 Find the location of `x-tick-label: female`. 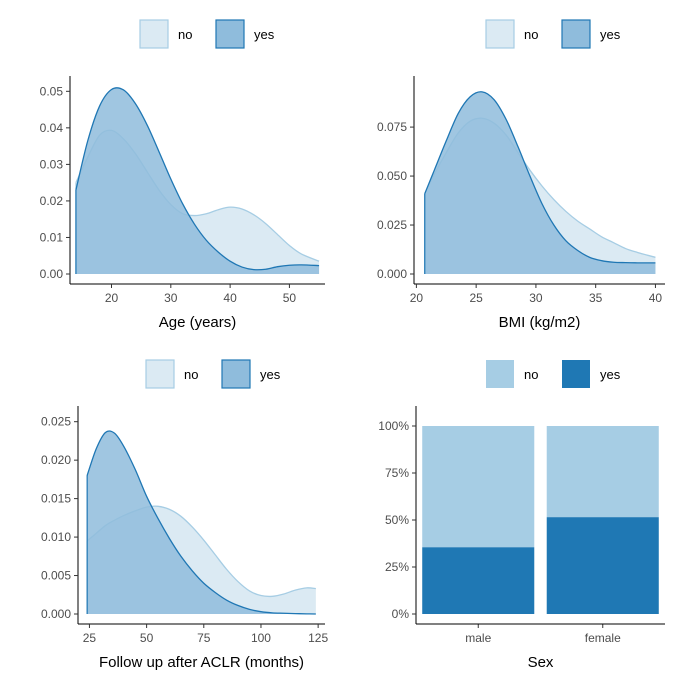

x-tick-label: female is located at coordinates (603, 638).